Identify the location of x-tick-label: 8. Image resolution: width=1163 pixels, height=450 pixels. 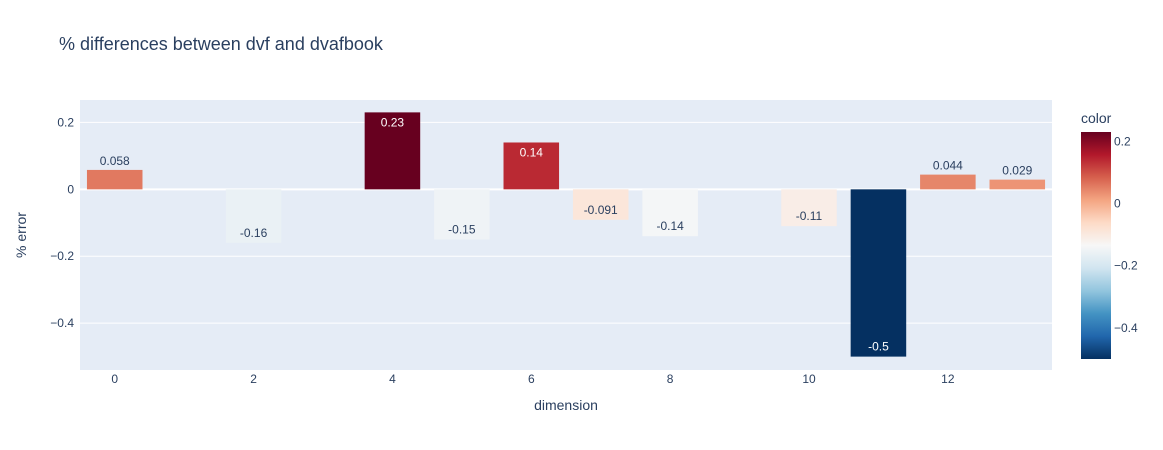
(670, 379).